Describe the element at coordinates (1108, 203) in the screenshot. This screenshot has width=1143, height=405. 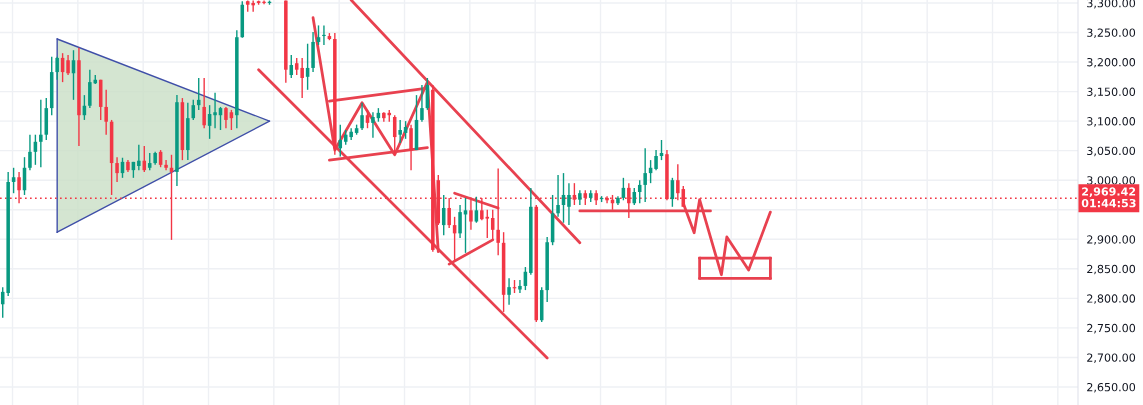
I see `text: 01:44:53` at that location.